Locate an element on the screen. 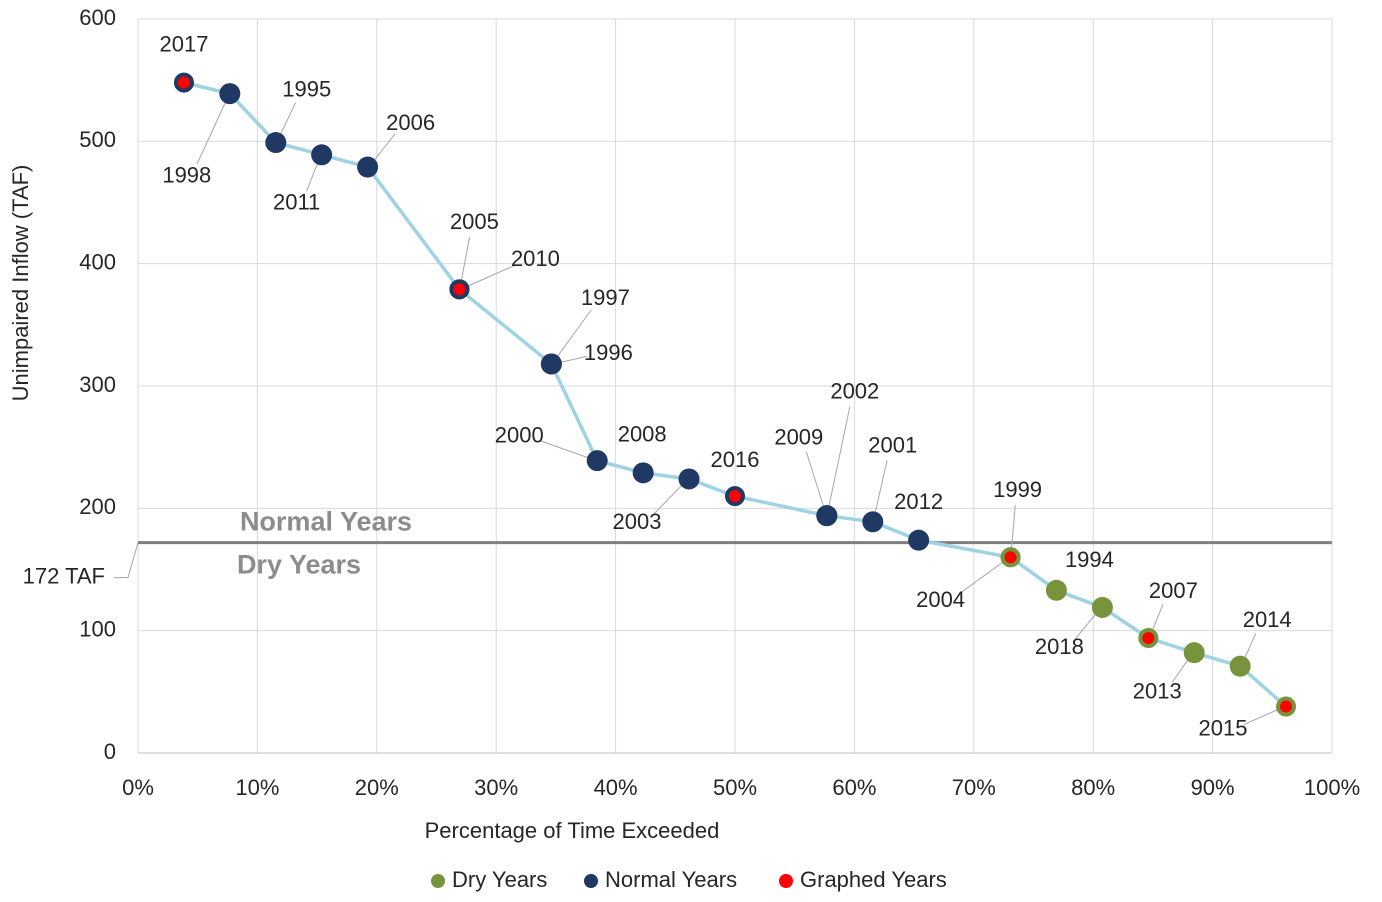 Image resolution: width=1382 pixels, height=902 pixels. point-label: 2018 is located at coordinates (1059, 646).